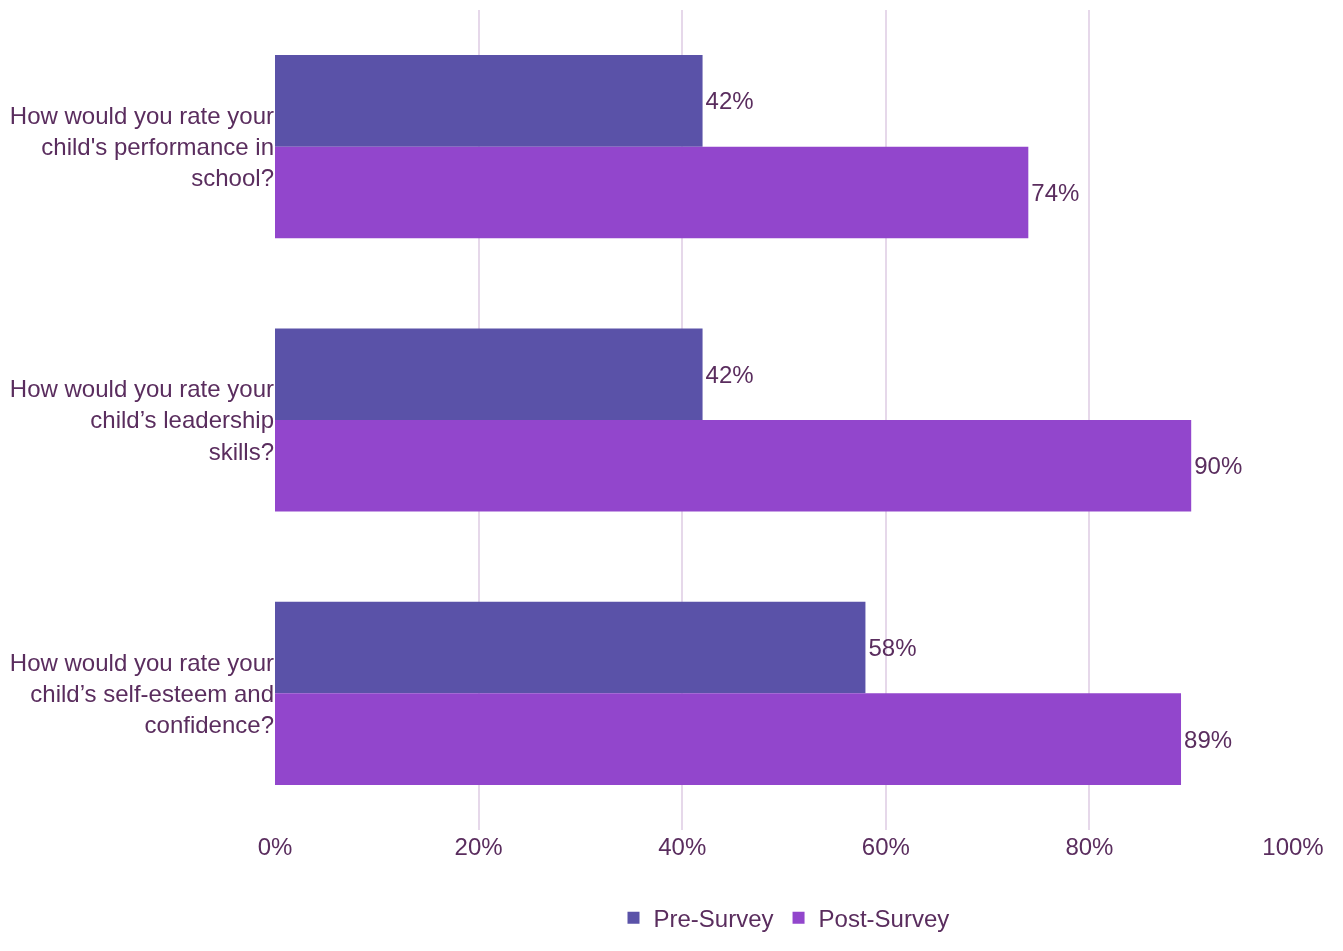 The width and height of the screenshot is (1343, 951). What do you see at coordinates (1089, 846) in the screenshot?
I see `x-tick-label: 80%` at bounding box center [1089, 846].